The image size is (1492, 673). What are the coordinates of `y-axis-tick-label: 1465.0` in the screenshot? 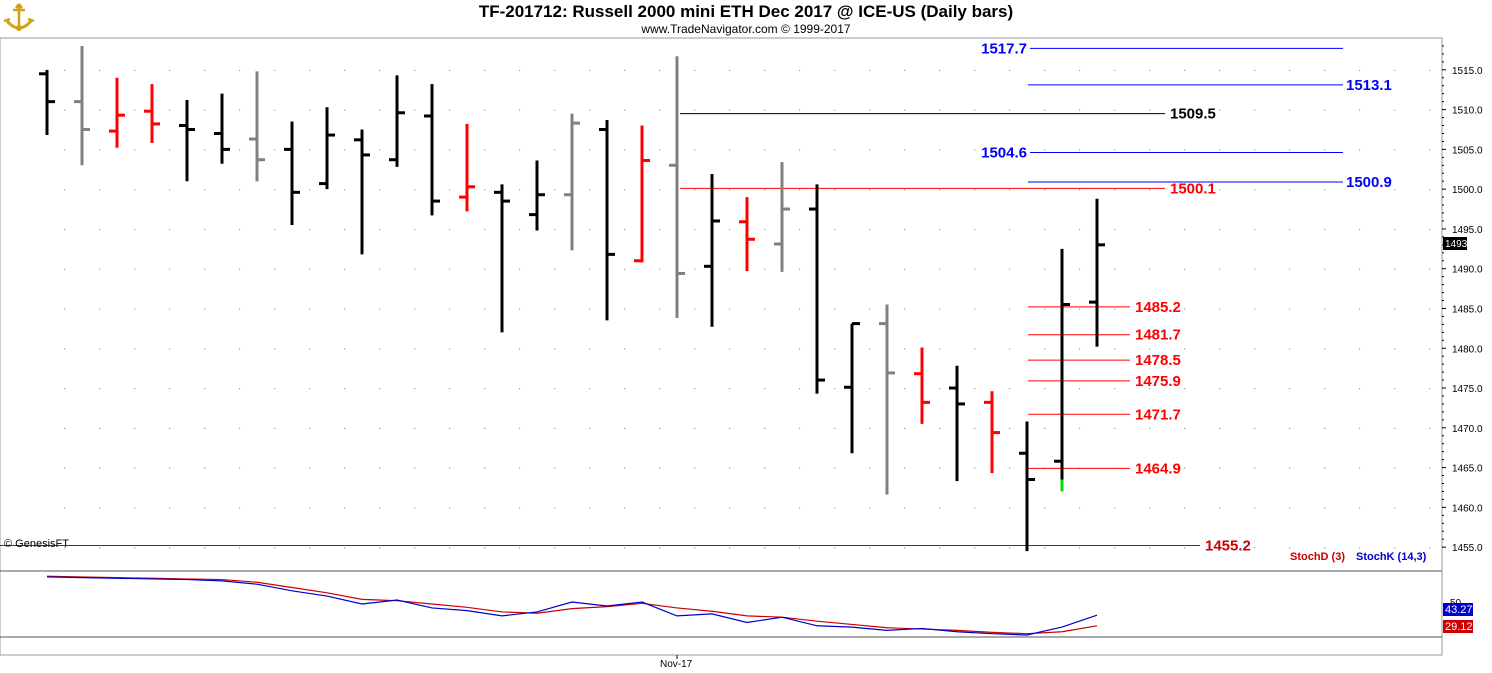 It's located at (1467, 469).